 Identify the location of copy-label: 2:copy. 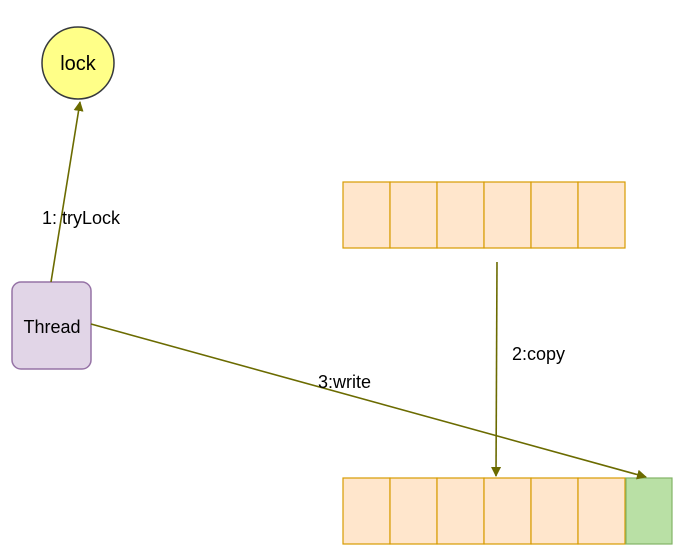
(538, 354).